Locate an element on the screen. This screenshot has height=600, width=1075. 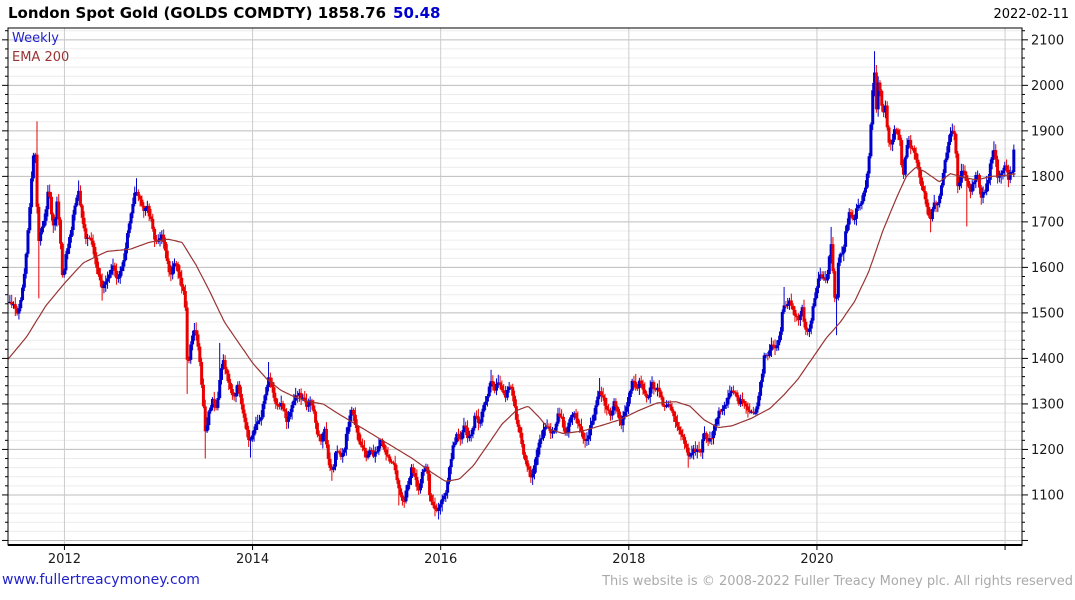
x-tick-label: 2012 is located at coordinates (64, 559).